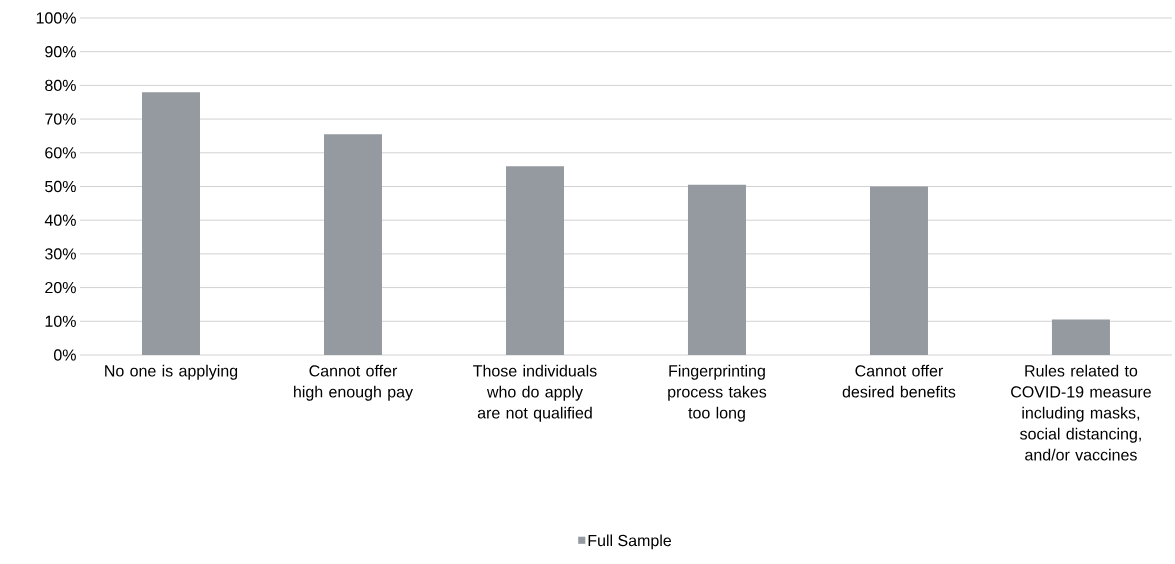  I want to click on x-tick-label: Cannot offer desired benefits, so click(899, 381).